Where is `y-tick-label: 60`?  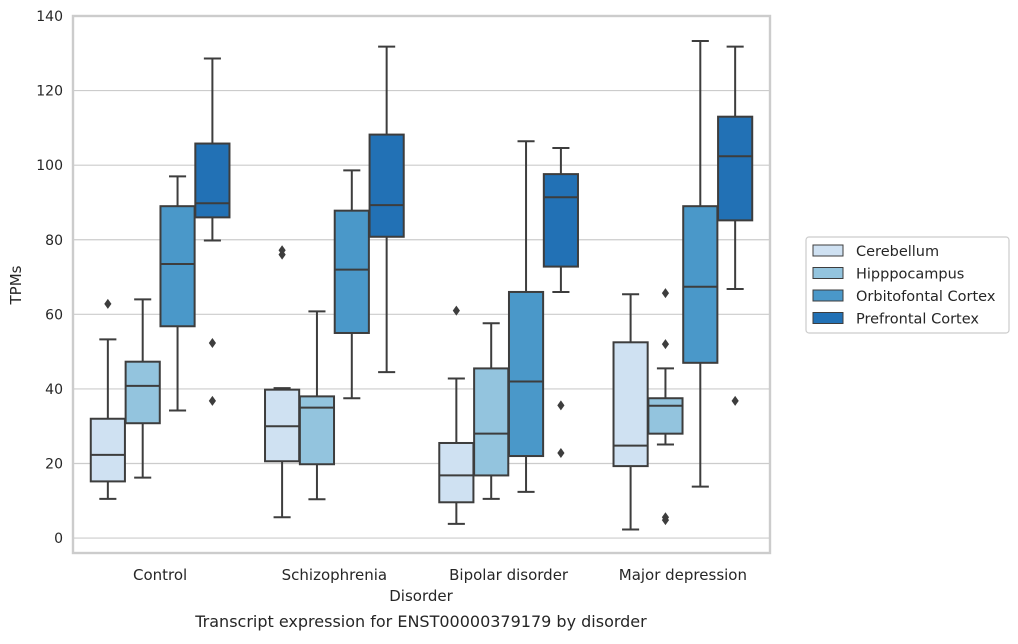 y-tick-label: 60 is located at coordinates (54, 315).